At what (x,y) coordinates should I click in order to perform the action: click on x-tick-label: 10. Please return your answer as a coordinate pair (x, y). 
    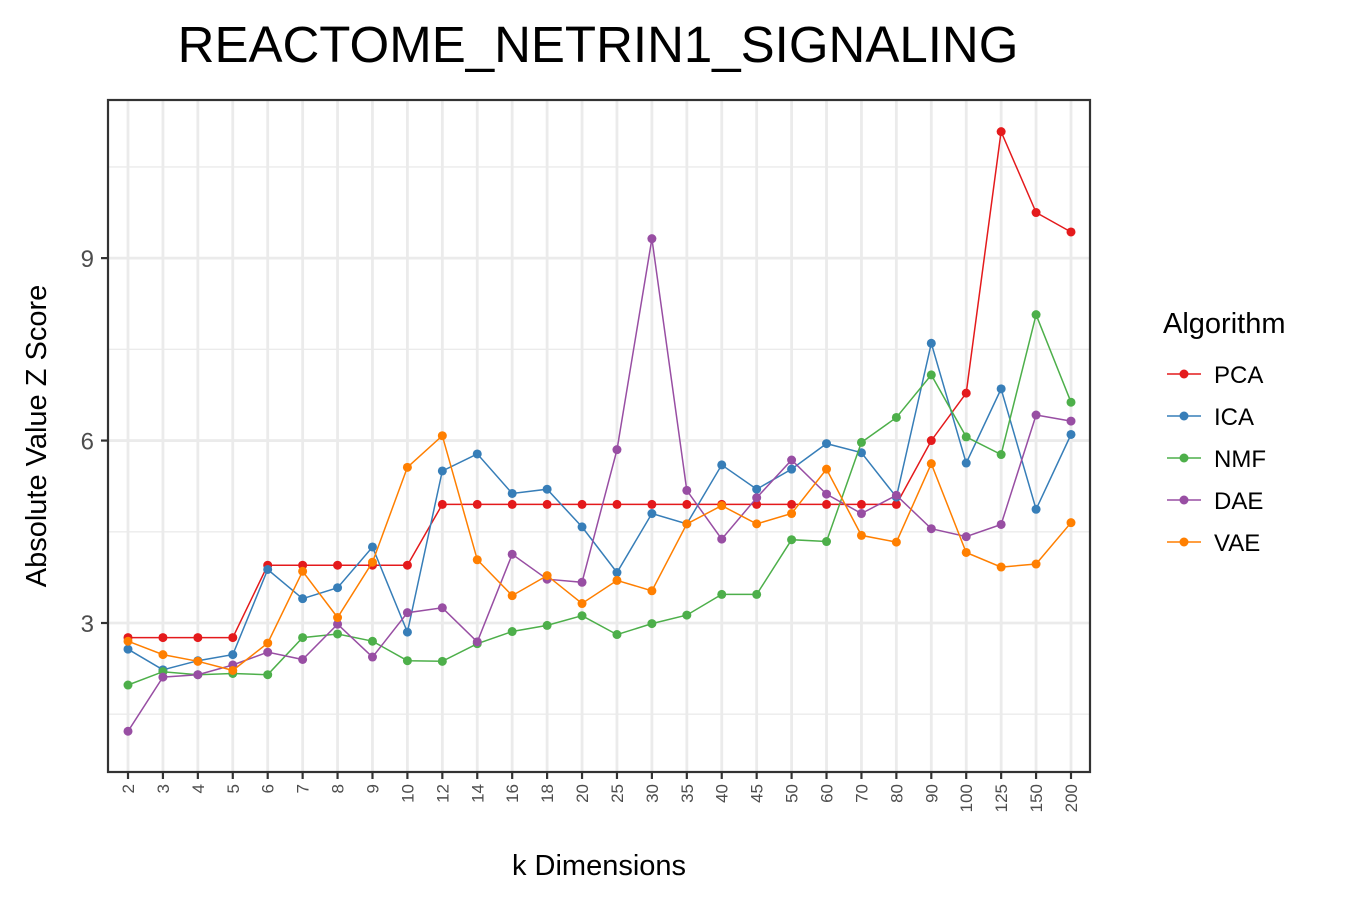
    Looking at the image, I should click on (407, 793).